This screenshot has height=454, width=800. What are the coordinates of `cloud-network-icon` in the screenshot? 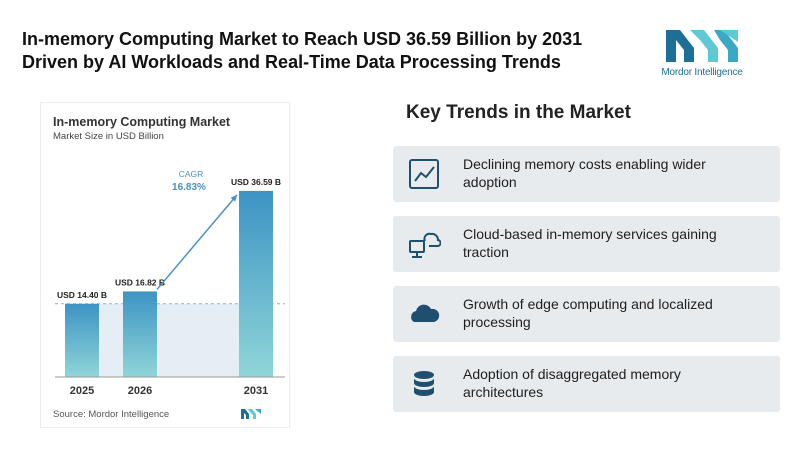 It's located at (425, 245).